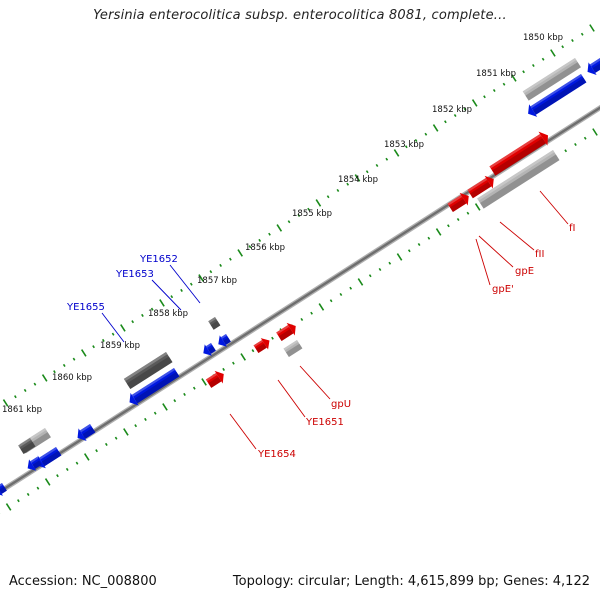 The width and height of the screenshot is (600, 600). I want to click on gene-label-YE1653: YE1653, so click(134, 274).